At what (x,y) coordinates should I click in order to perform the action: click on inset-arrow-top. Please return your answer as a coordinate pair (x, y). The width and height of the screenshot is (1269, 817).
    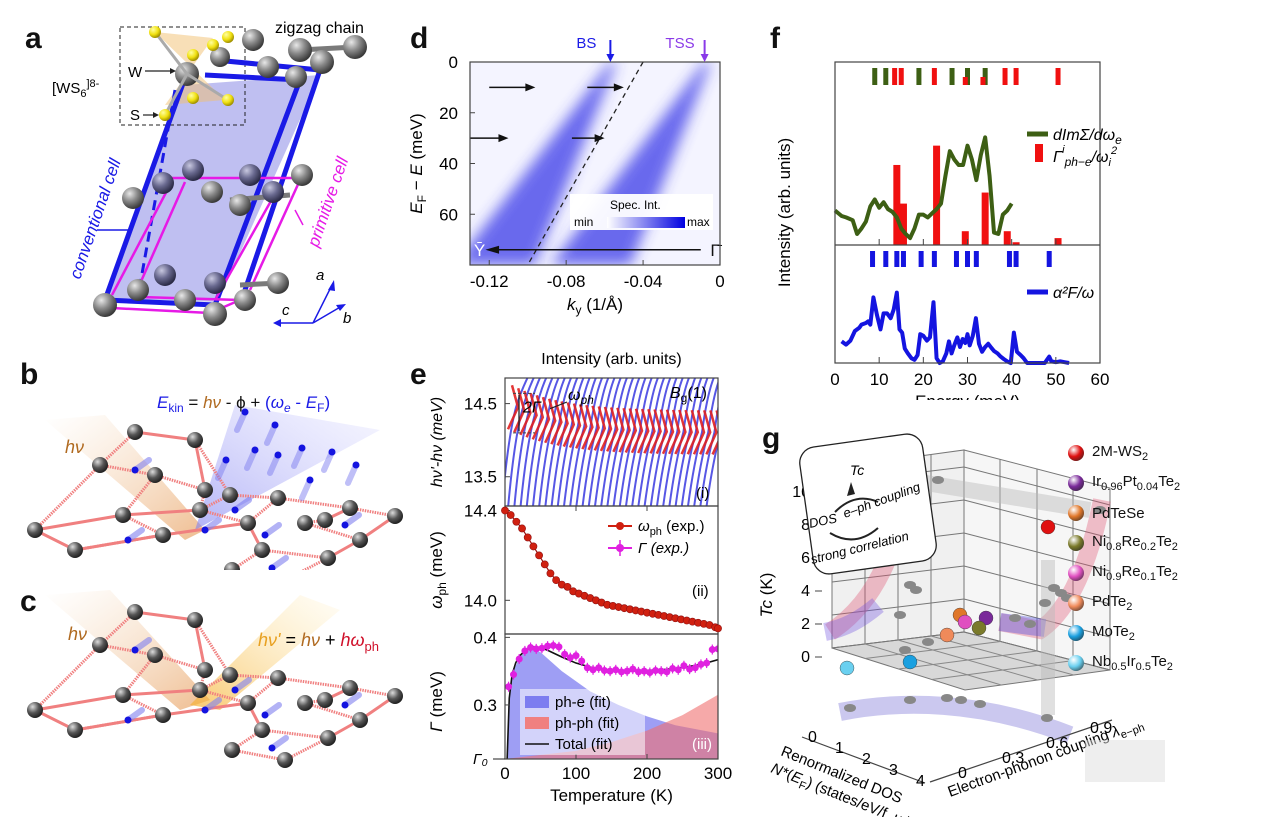
    Looking at the image, I should click on (856, 505).